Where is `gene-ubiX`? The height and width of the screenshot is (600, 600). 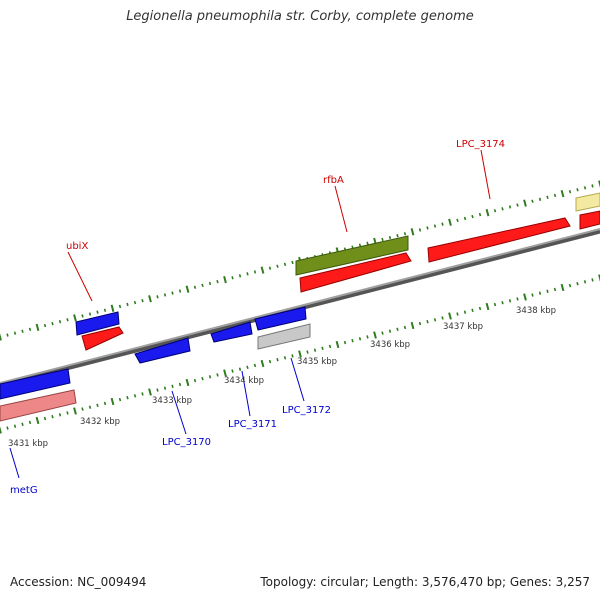 gene-ubiX is located at coordinates (102, 338).